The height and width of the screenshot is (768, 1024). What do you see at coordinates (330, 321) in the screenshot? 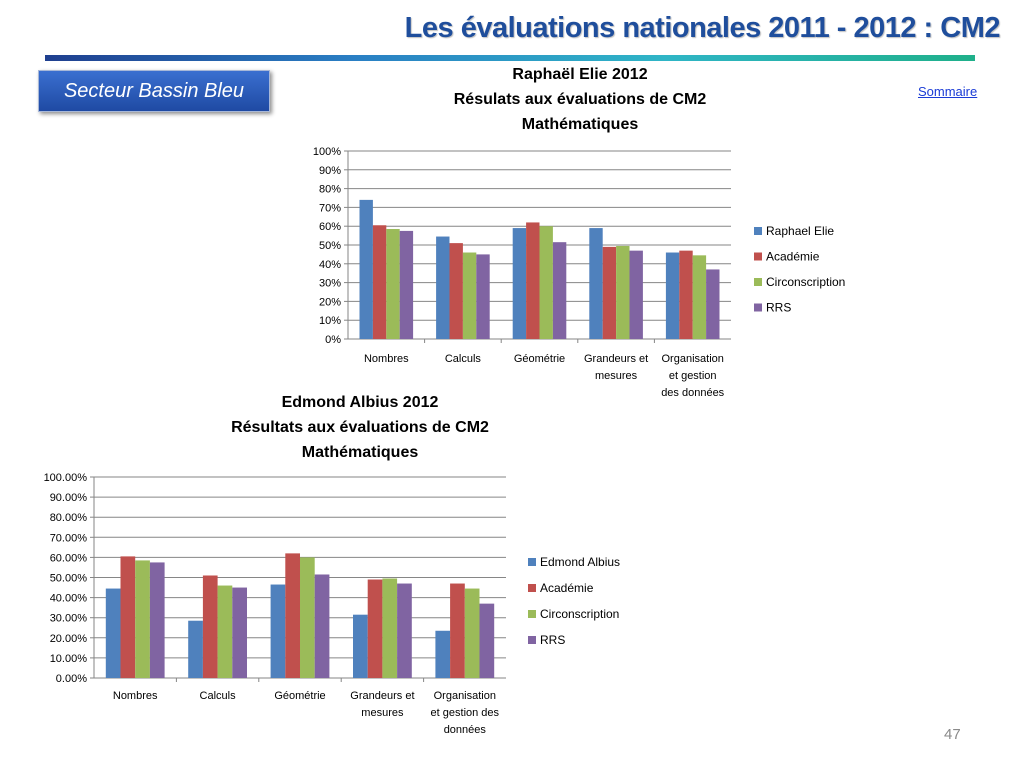
I see `chart-1-y-tick-label: 10%` at bounding box center [330, 321].